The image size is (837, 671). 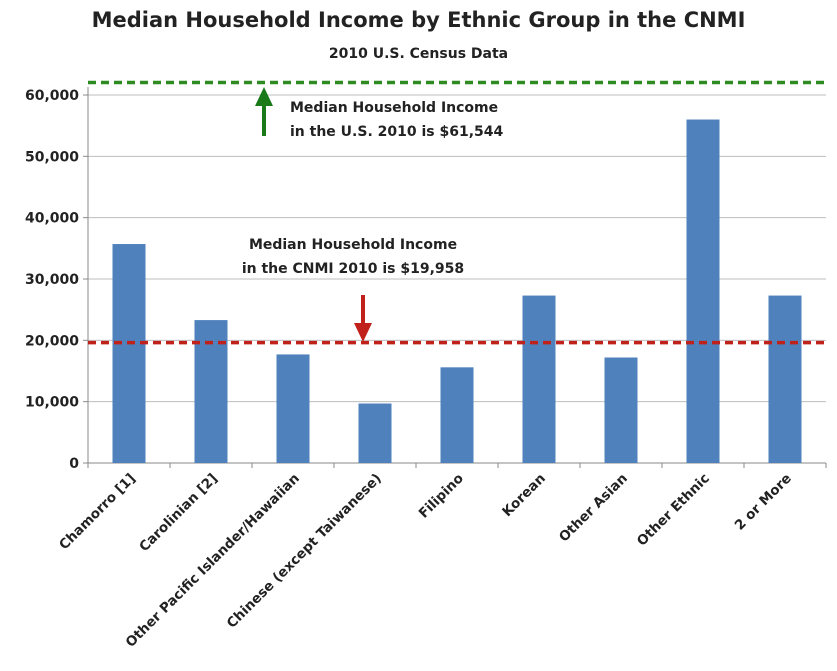 What do you see at coordinates (353, 245) in the screenshot?
I see `cnmi-median-annotation: Median Household Income` at bounding box center [353, 245].